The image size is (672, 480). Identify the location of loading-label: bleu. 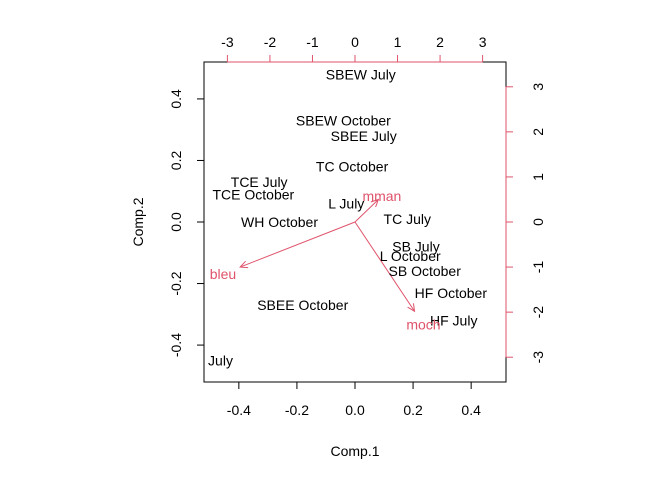
(223, 274).